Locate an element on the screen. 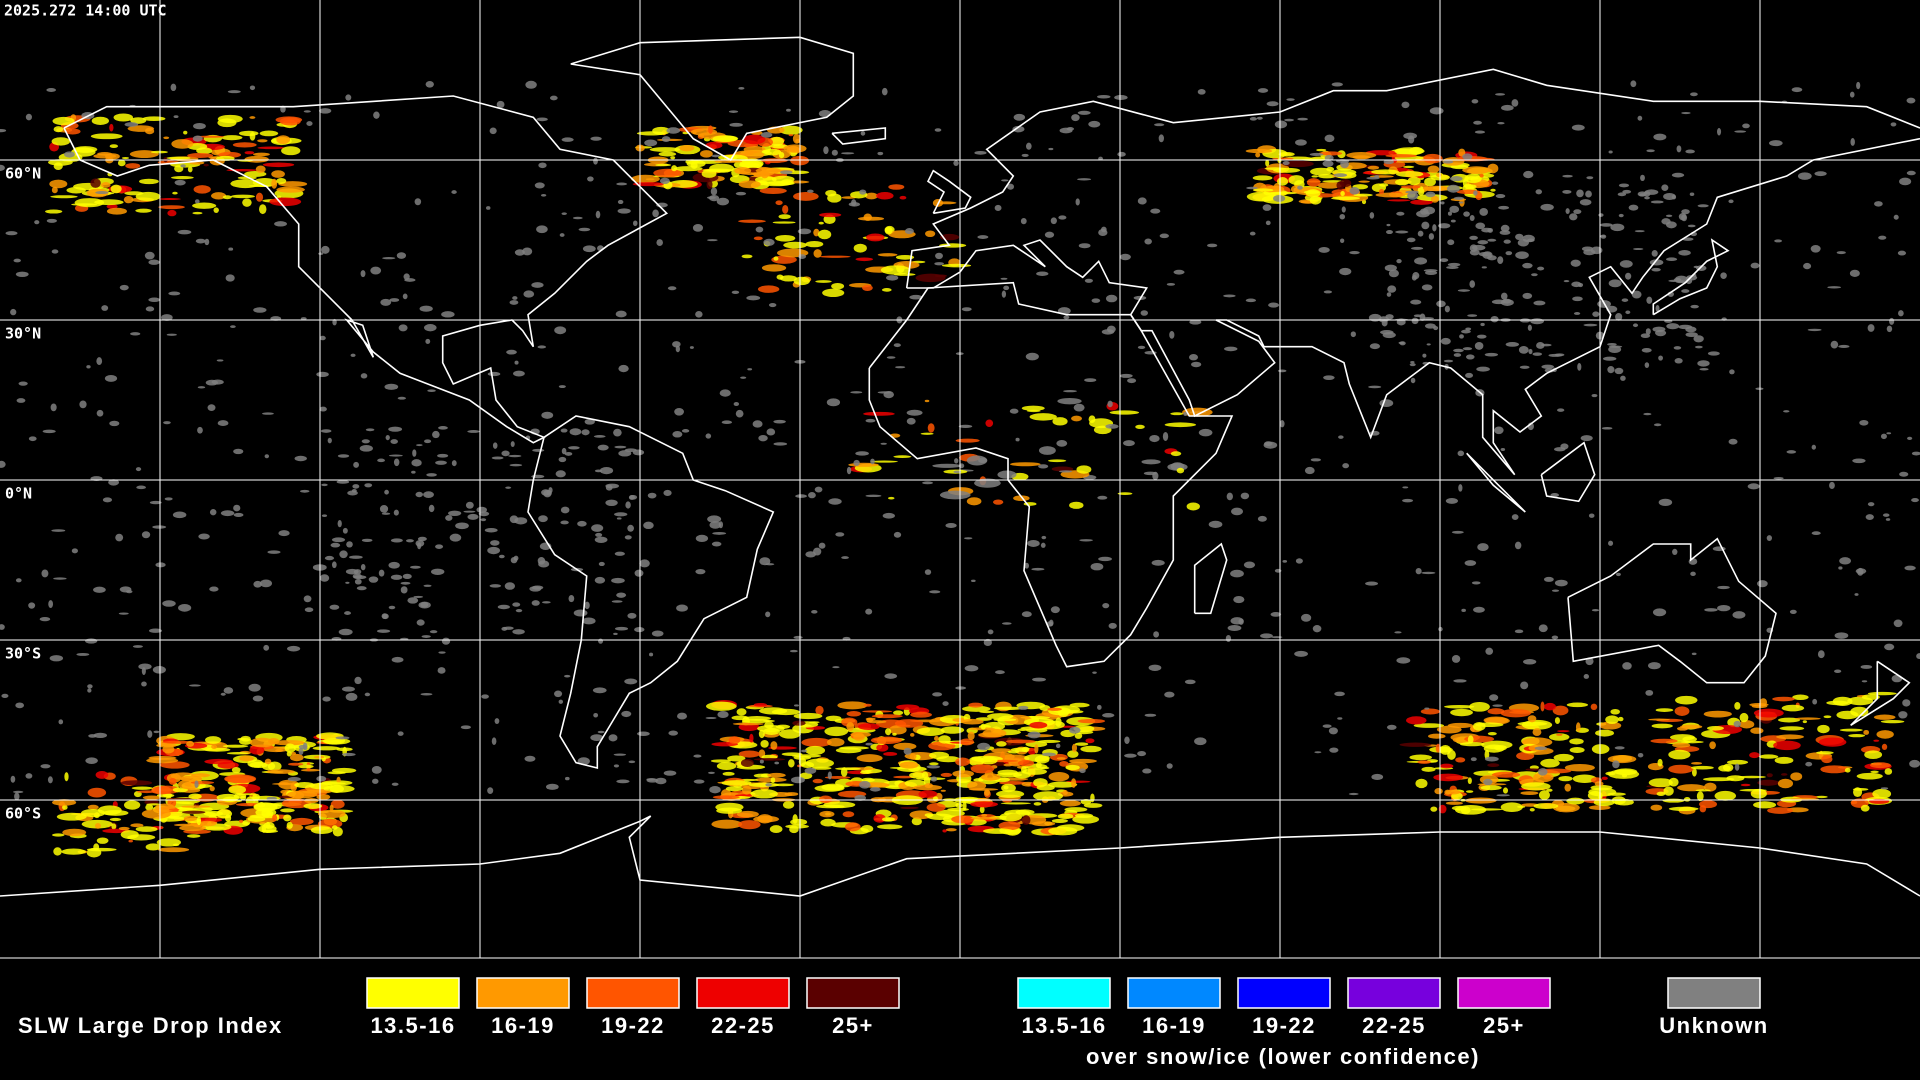  legend-label: 13.5-16 is located at coordinates (412, 1025).